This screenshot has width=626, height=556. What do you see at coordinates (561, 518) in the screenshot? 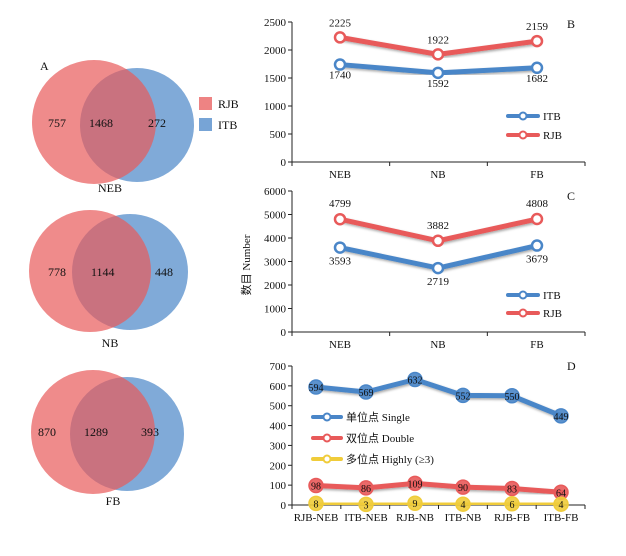
I see `x-tick-label: ITB-FB` at bounding box center [561, 518].